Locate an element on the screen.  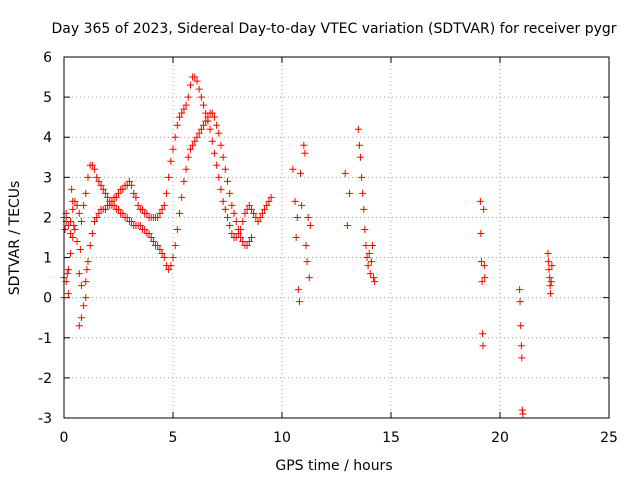
y-tick-label: -3 is located at coordinates (45, 419).